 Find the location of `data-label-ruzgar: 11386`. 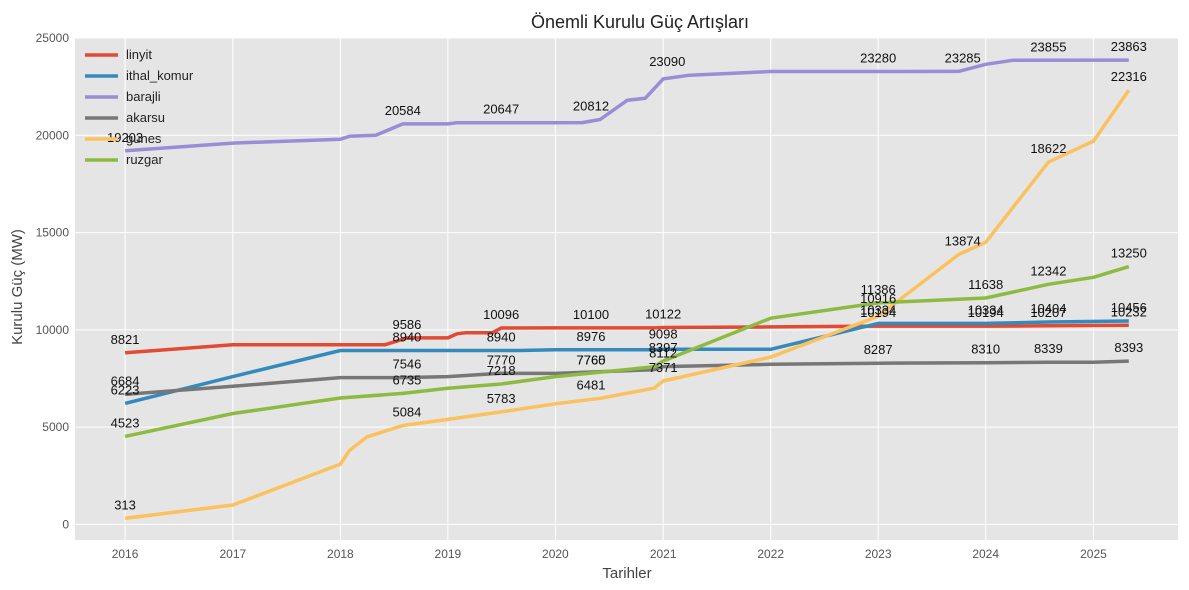

data-label-ruzgar: 11386 is located at coordinates (878, 289).